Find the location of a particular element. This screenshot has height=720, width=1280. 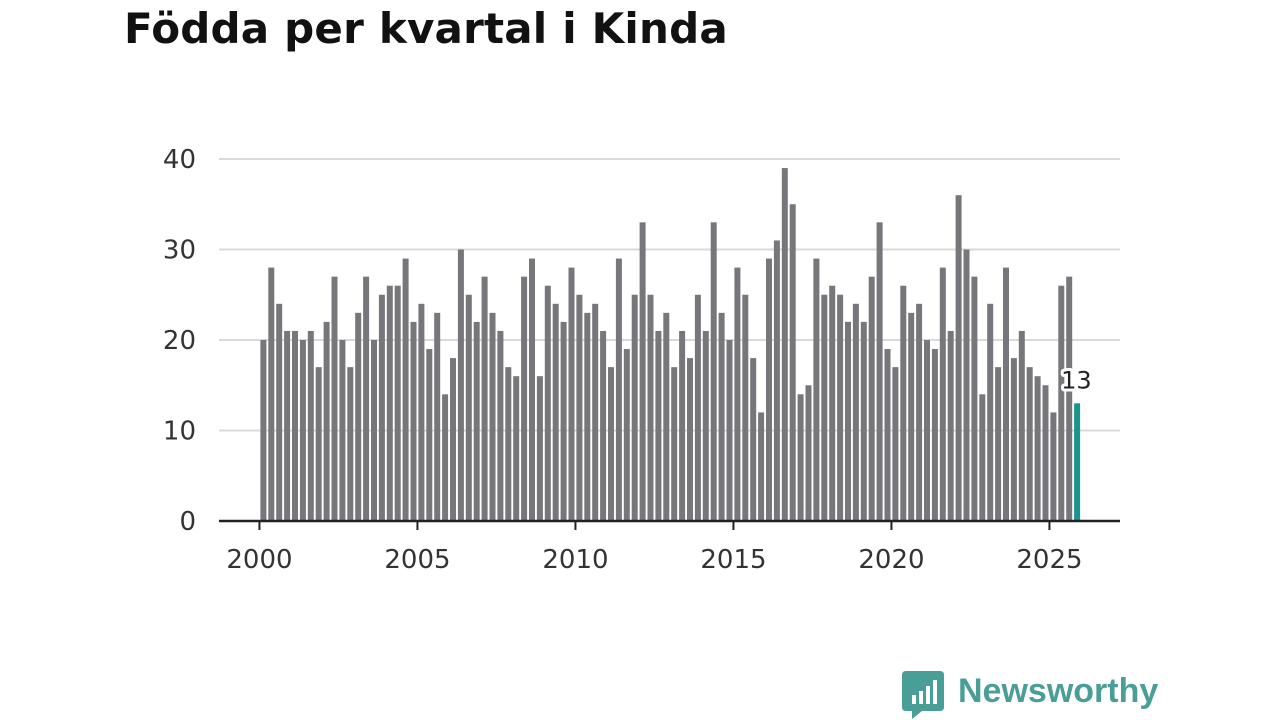

y-tick-label: 0 is located at coordinates (187, 522).